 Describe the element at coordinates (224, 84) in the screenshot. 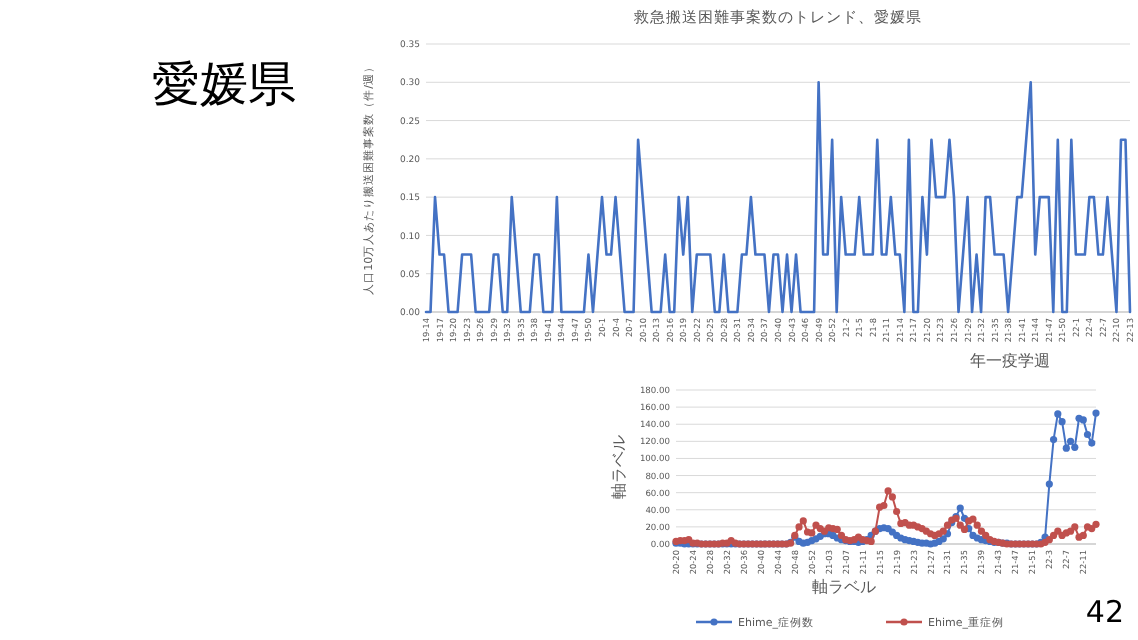

I see `text: 愛媛県` at that location.